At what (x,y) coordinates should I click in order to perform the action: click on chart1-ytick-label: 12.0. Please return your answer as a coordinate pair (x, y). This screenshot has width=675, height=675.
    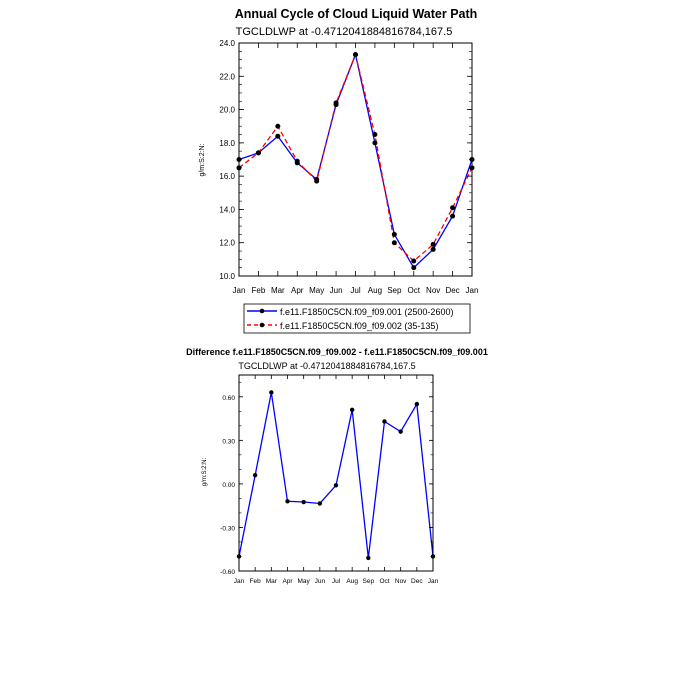
    Looking at the image, I should click on (227, 243).